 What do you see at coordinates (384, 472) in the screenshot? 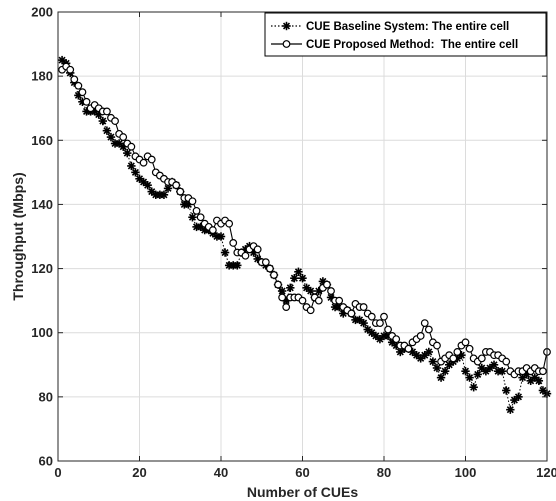
I see `x-tick-label: 80` at bounding box center [384, 472].